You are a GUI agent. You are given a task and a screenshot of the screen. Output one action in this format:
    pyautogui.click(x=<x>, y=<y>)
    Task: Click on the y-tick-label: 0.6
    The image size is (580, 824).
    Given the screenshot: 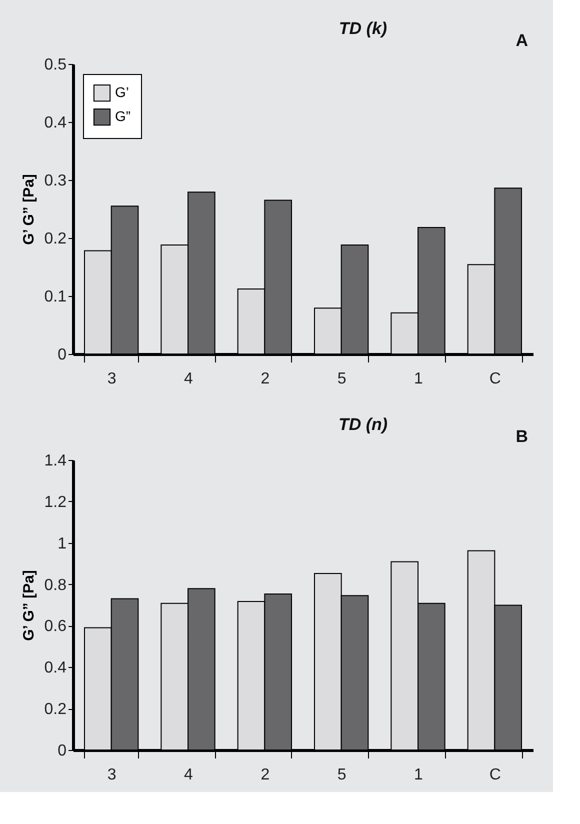 What is the action you would take?
    pyautogui.click(x=55, y=627)
    